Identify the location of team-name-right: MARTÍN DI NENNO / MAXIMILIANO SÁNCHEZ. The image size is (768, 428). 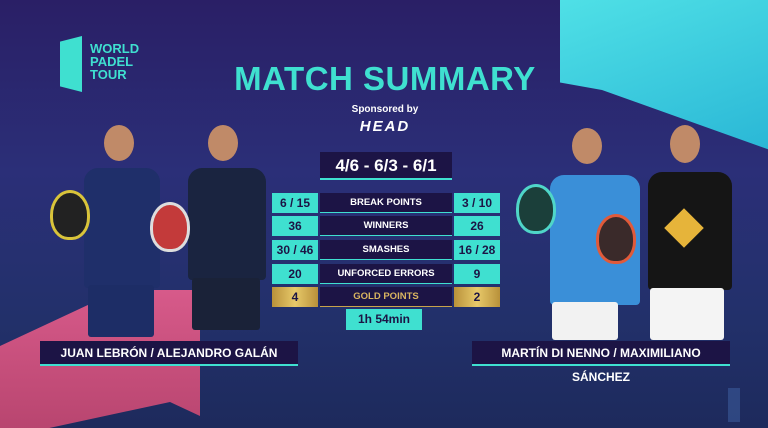
(601, 362).